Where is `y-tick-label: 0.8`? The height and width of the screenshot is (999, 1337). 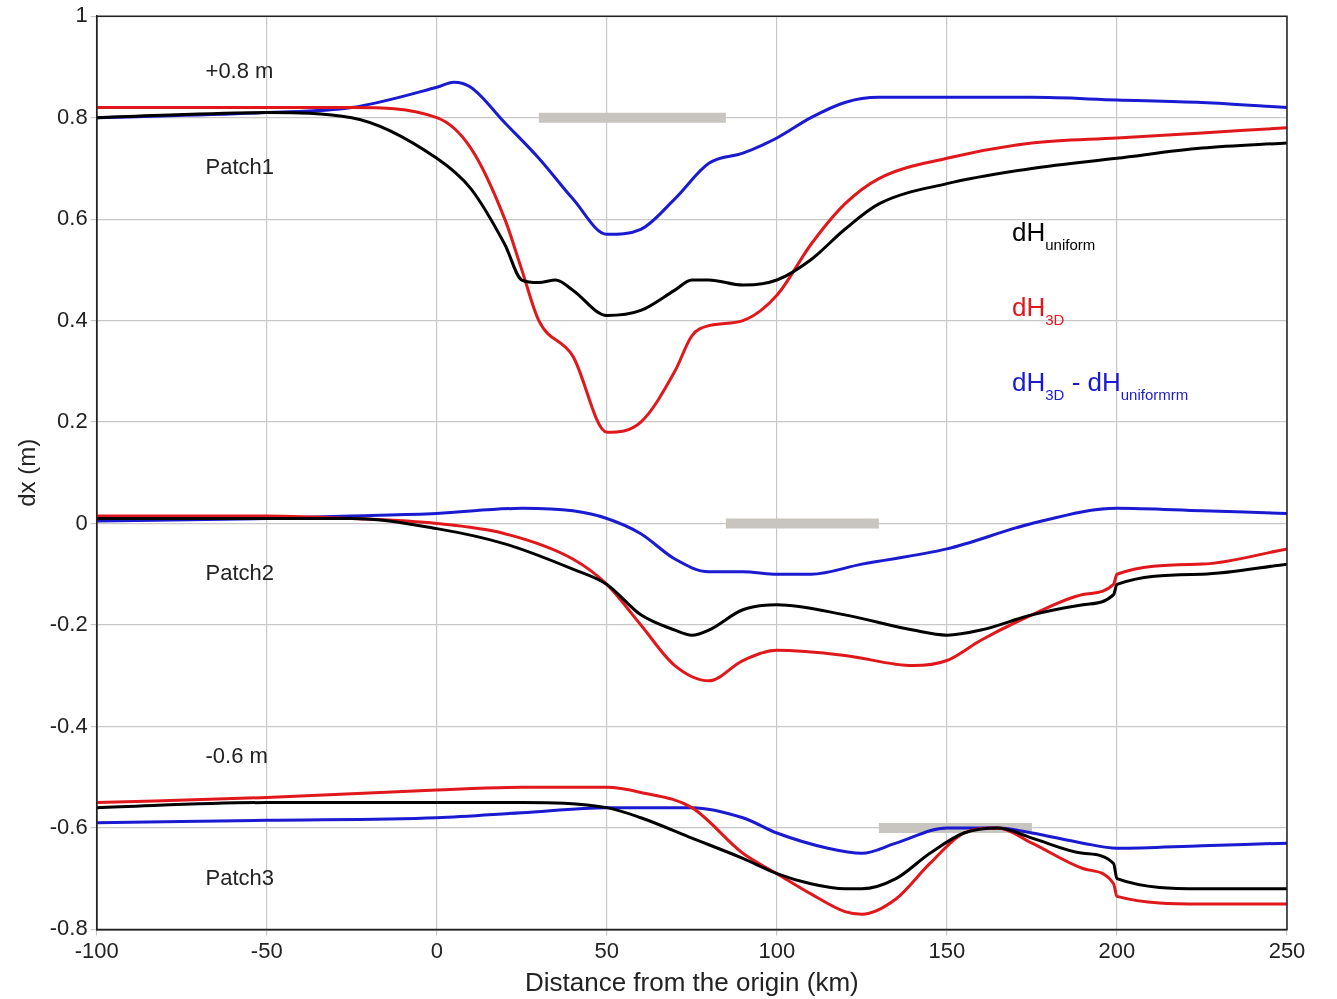
y-tick-label: 0.8 is located at coordinates (72, 116).